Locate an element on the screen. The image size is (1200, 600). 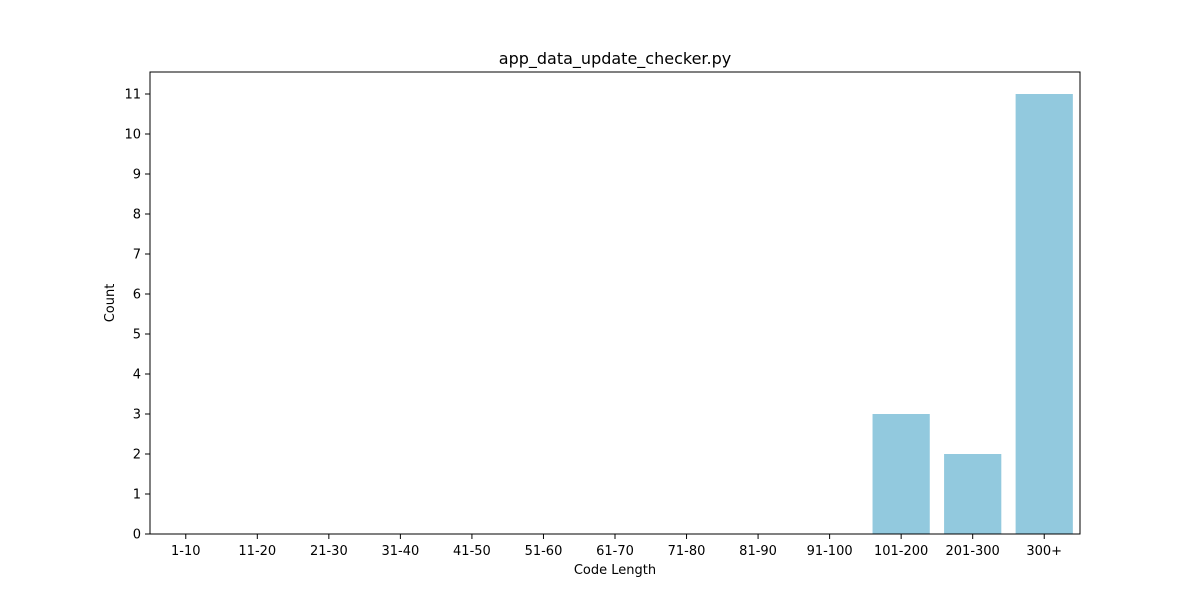
x-tick-label: 51-60 is located at coordinates (544, 551).